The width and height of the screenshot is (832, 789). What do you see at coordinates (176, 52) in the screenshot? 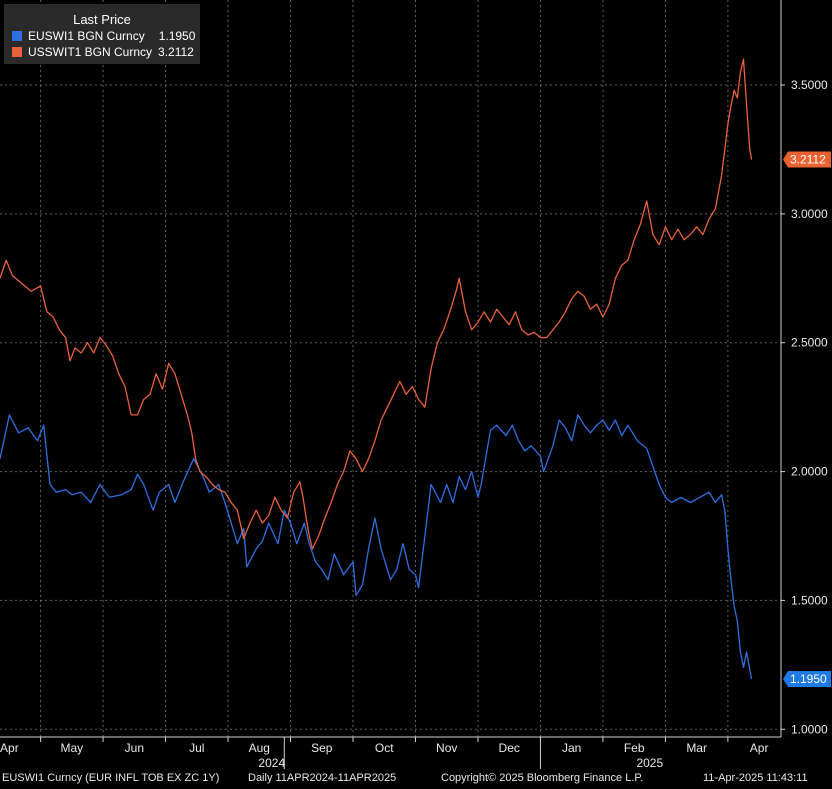
I see `legend-us-value: 3.2112` at bounding box center [176, 52].